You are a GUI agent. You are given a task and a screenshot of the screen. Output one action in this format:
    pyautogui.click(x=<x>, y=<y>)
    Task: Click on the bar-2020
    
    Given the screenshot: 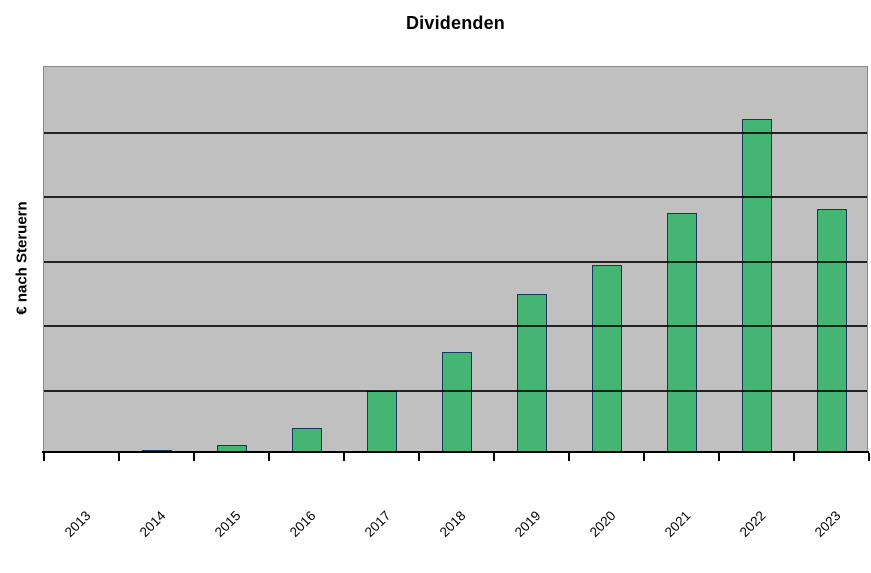 What is the action you would take?
    pyautogui.click(x=606, y=358)
    